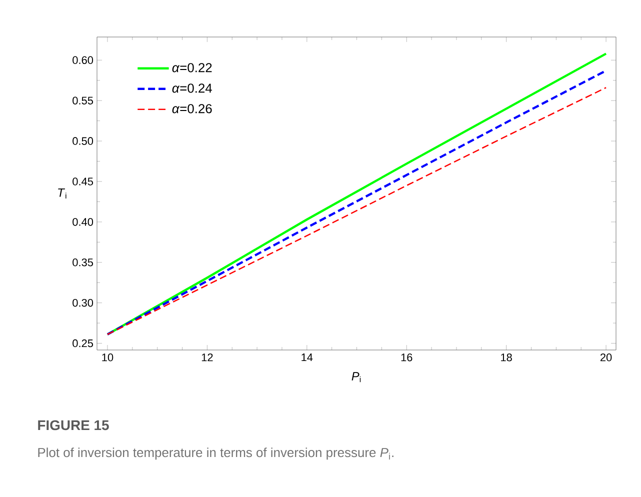 Image resolution: width=641 pixels, height=497 pixels. Describe the element at coordinates (83, 60) in the screenshot. I see `y-tick-label: 0.60` at that location.